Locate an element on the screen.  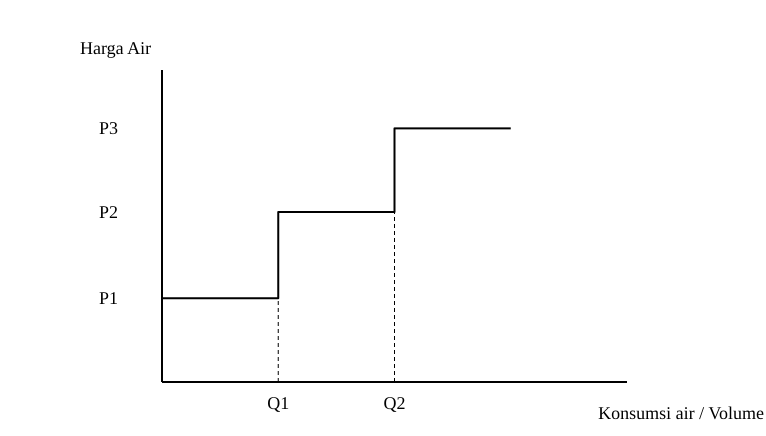
text: P2 is located at coordinates (108, 212).